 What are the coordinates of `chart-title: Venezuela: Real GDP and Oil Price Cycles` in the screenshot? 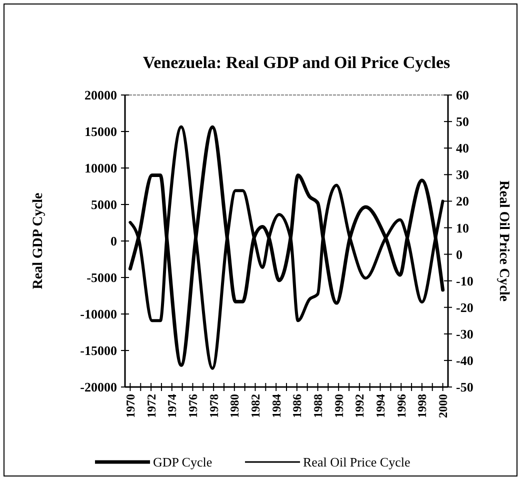 It's located at (296, 62).